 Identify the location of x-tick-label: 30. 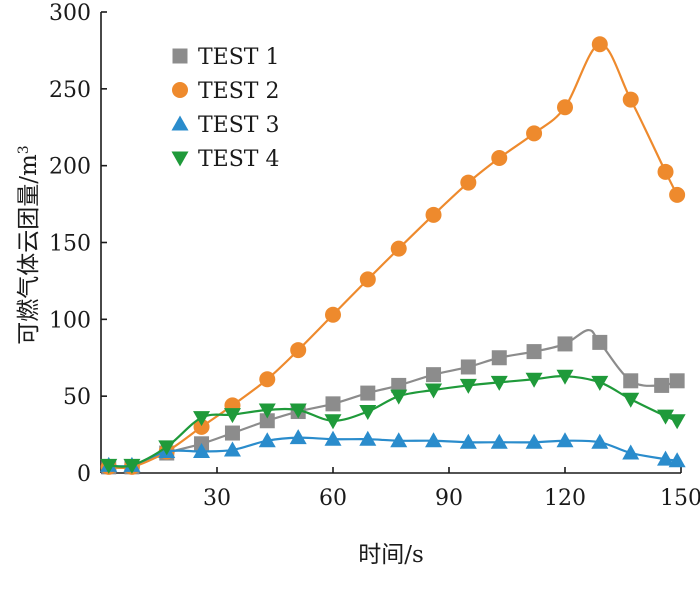
(217, 498).